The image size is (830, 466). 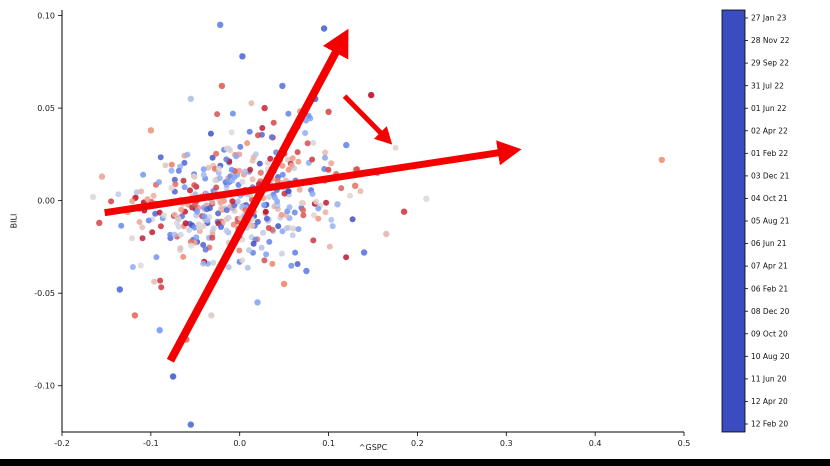 I want to click on x-axis-ticks: -0.2 -0.1 0.0 0.1 0.2 0.3 0.4 0.5, so click(x=372, y=440).